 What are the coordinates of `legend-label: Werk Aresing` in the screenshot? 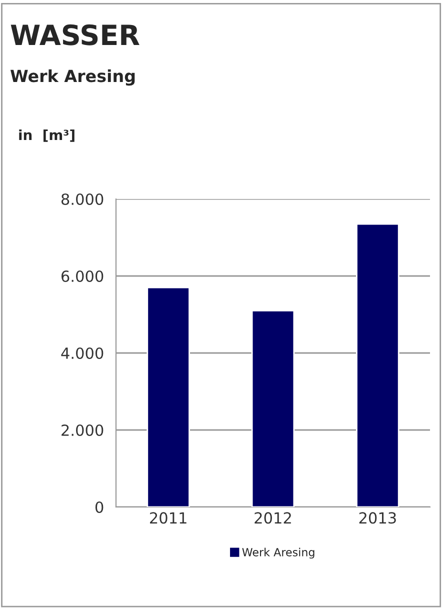 It's located at (278, 553).